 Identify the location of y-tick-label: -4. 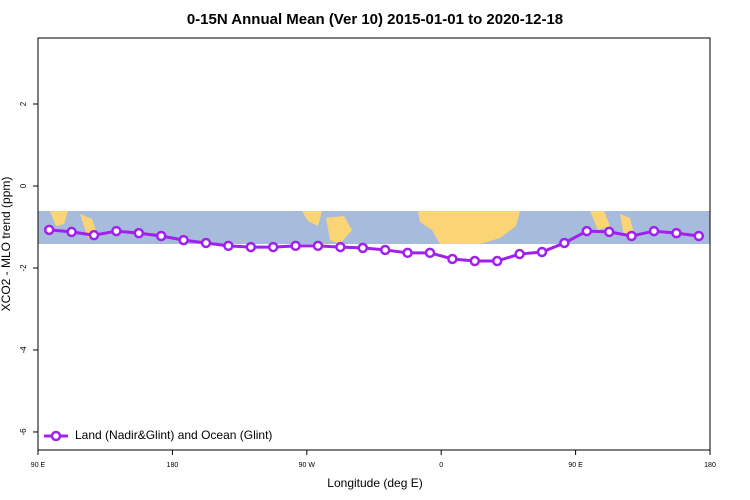
(23, 350).